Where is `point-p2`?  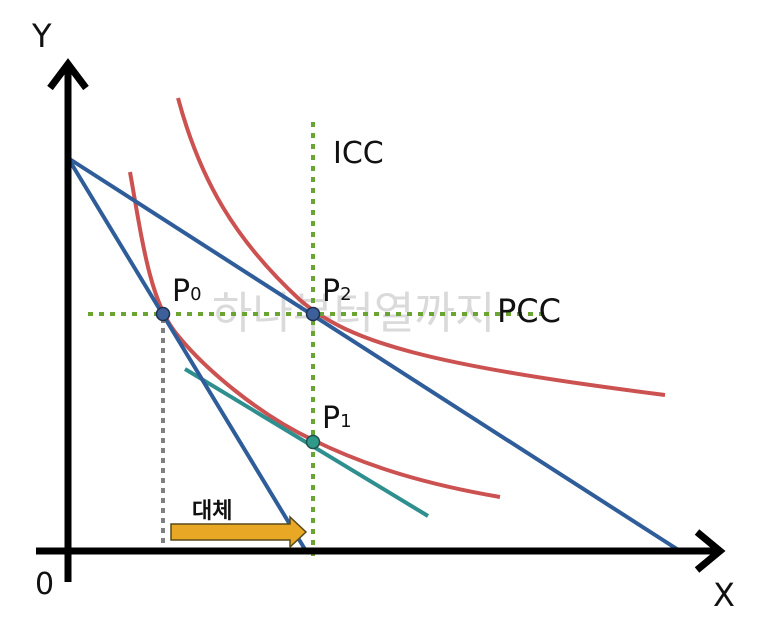 point-p2 is located at coordinates (313, 314).